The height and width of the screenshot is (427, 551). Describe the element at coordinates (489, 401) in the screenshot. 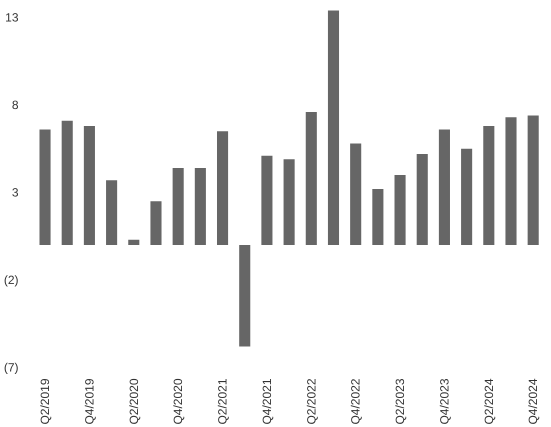

I see `x-tick-label: Q2/2024` at that location.